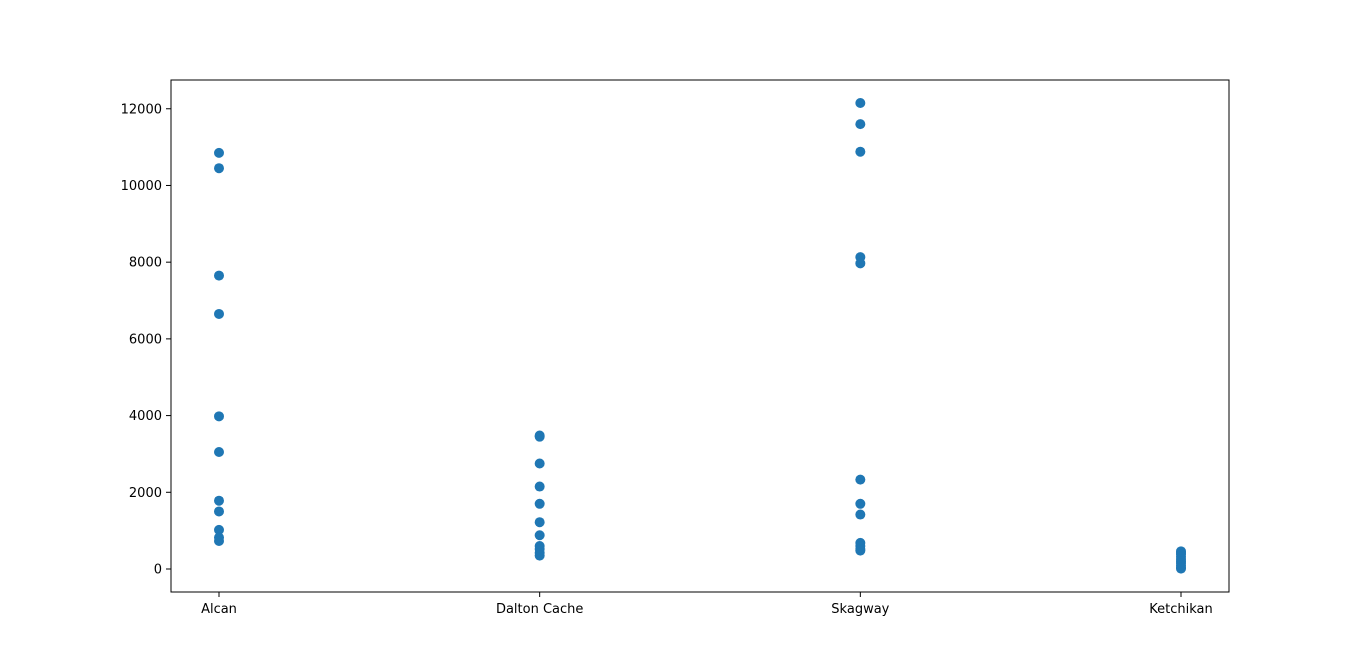  I want to click on x-tick-label: Skagway, so click(860, 609).